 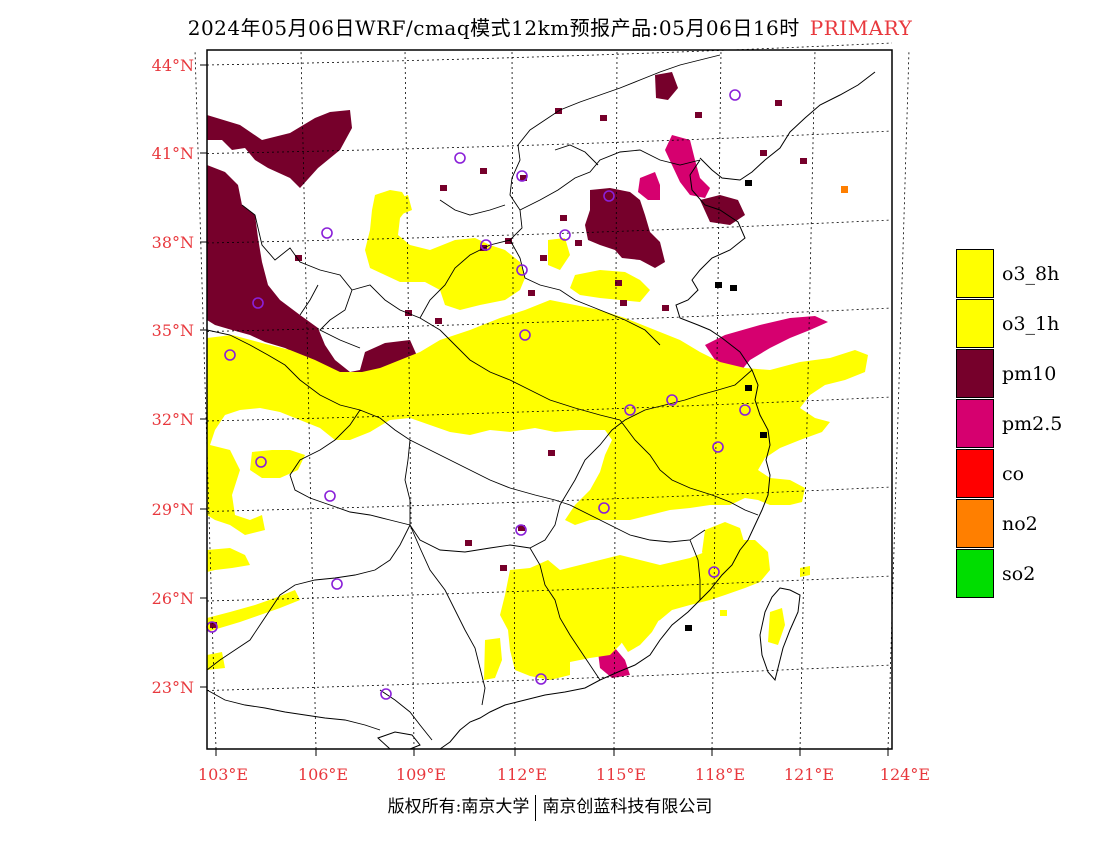 What do you see at coordinates (1026, 274) in the screenshot?
I see `legend-item: o3_8h` at bounding box center [1026, 274].